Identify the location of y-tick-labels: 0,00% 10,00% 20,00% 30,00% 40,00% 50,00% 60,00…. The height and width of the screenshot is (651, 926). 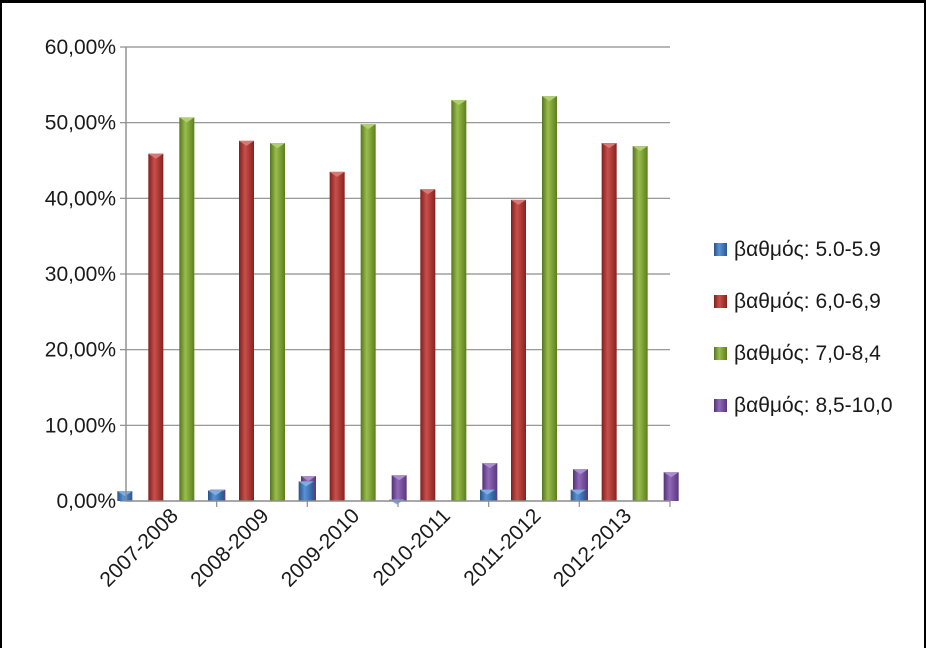
(80, 274).